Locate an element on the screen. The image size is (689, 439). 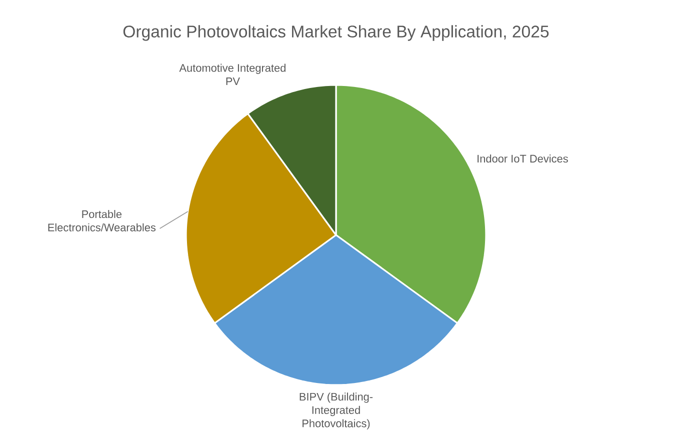
slice-label: Indoor IoT Devices is located at coordinates (523, 158).